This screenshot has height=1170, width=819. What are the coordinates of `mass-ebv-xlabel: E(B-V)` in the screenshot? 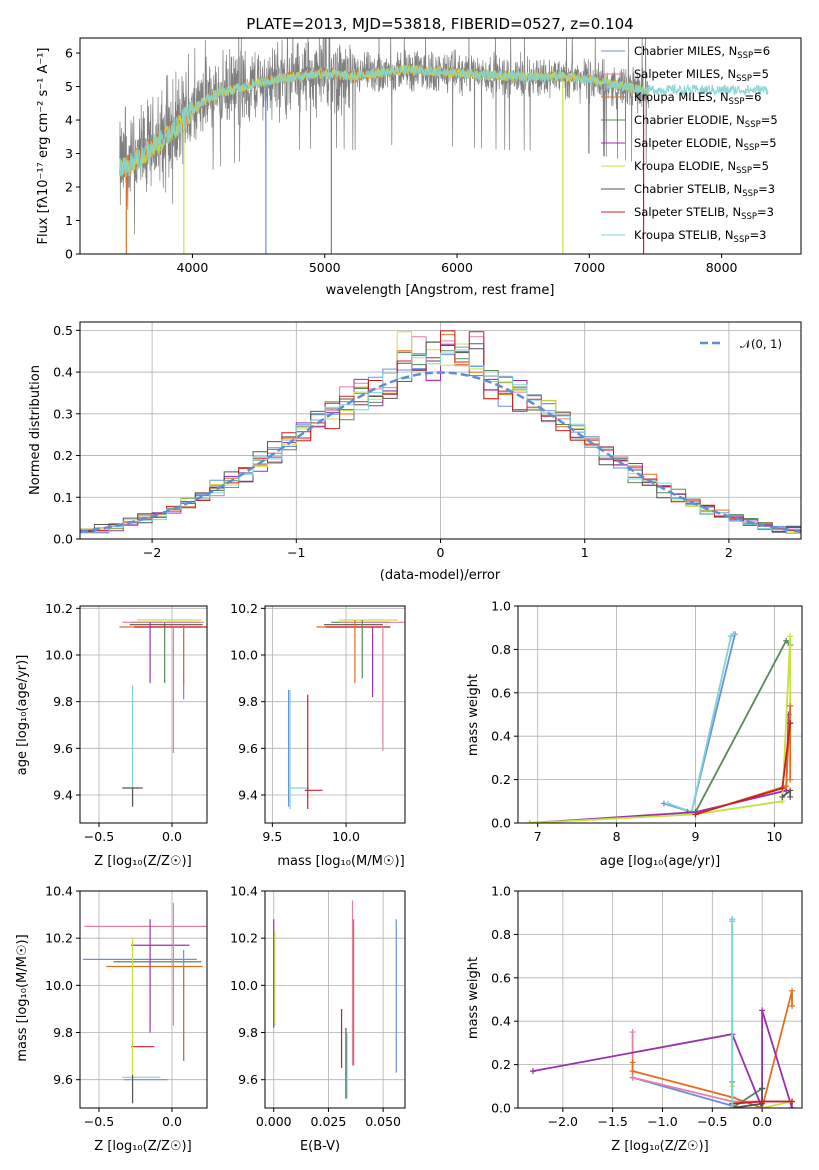 It's located at (320, 1146).